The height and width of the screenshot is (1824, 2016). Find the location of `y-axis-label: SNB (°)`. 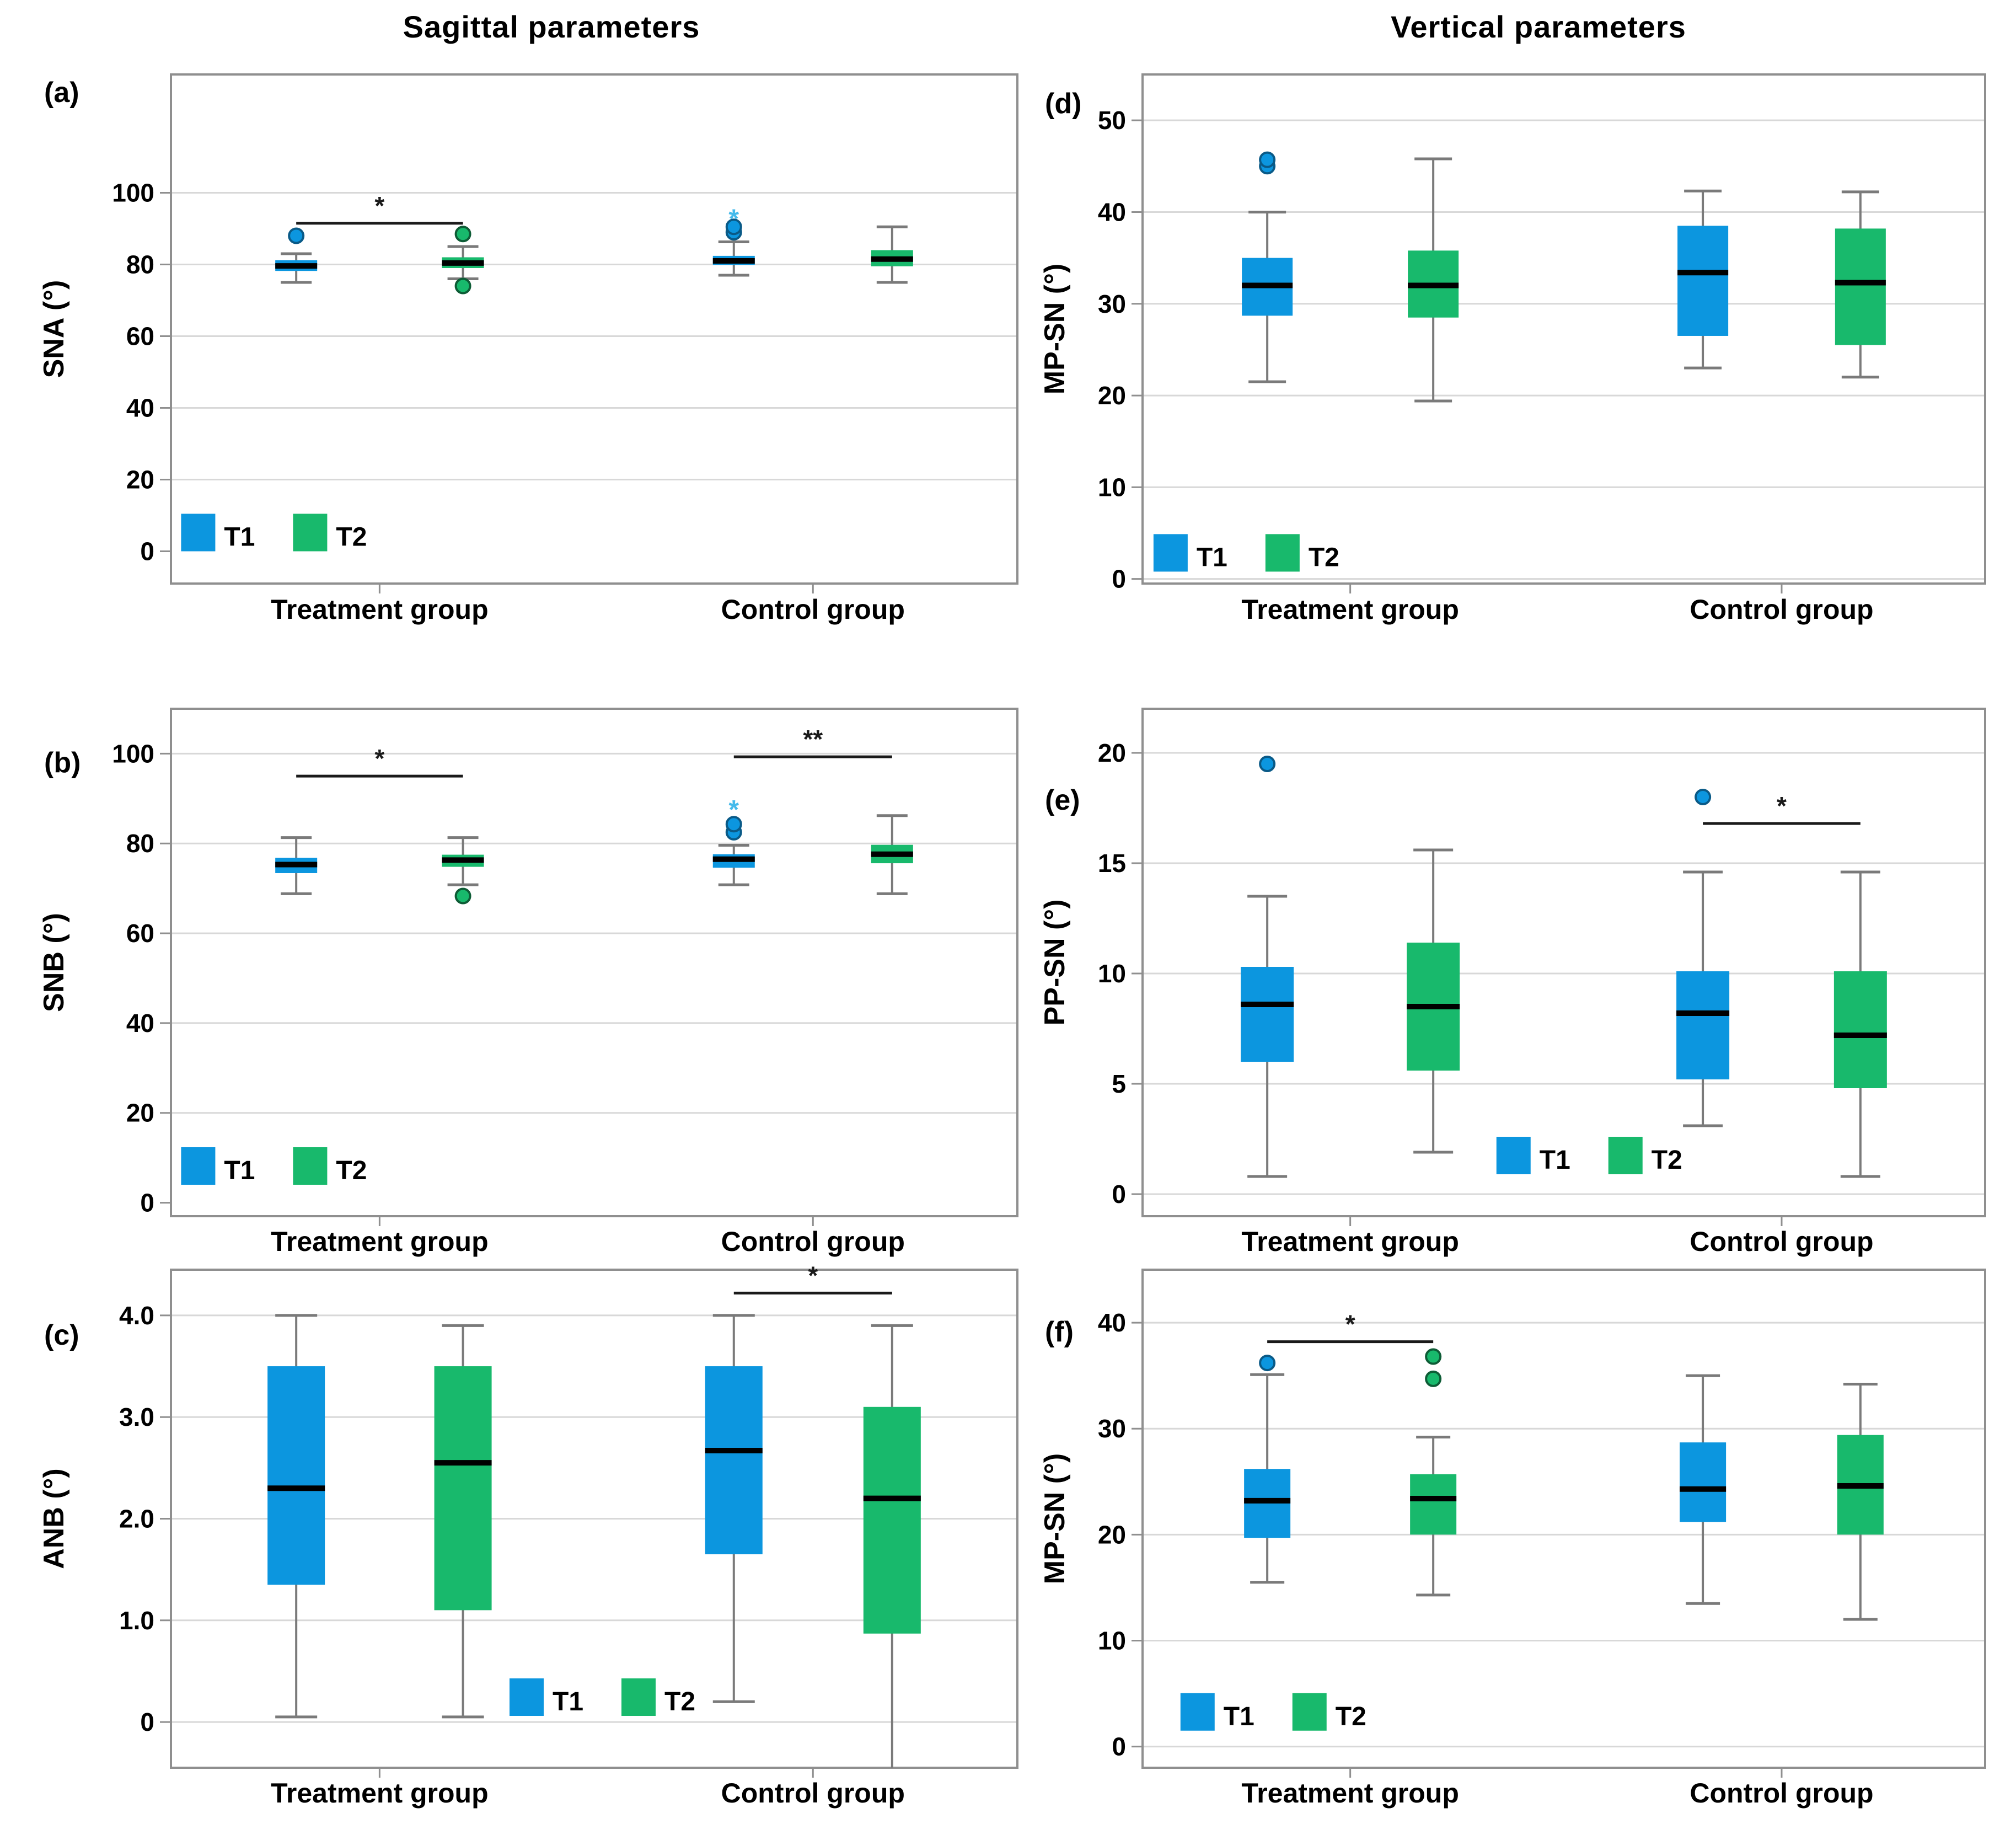

y-axis-label: SNB (°) is located at coordinates (54, 962).